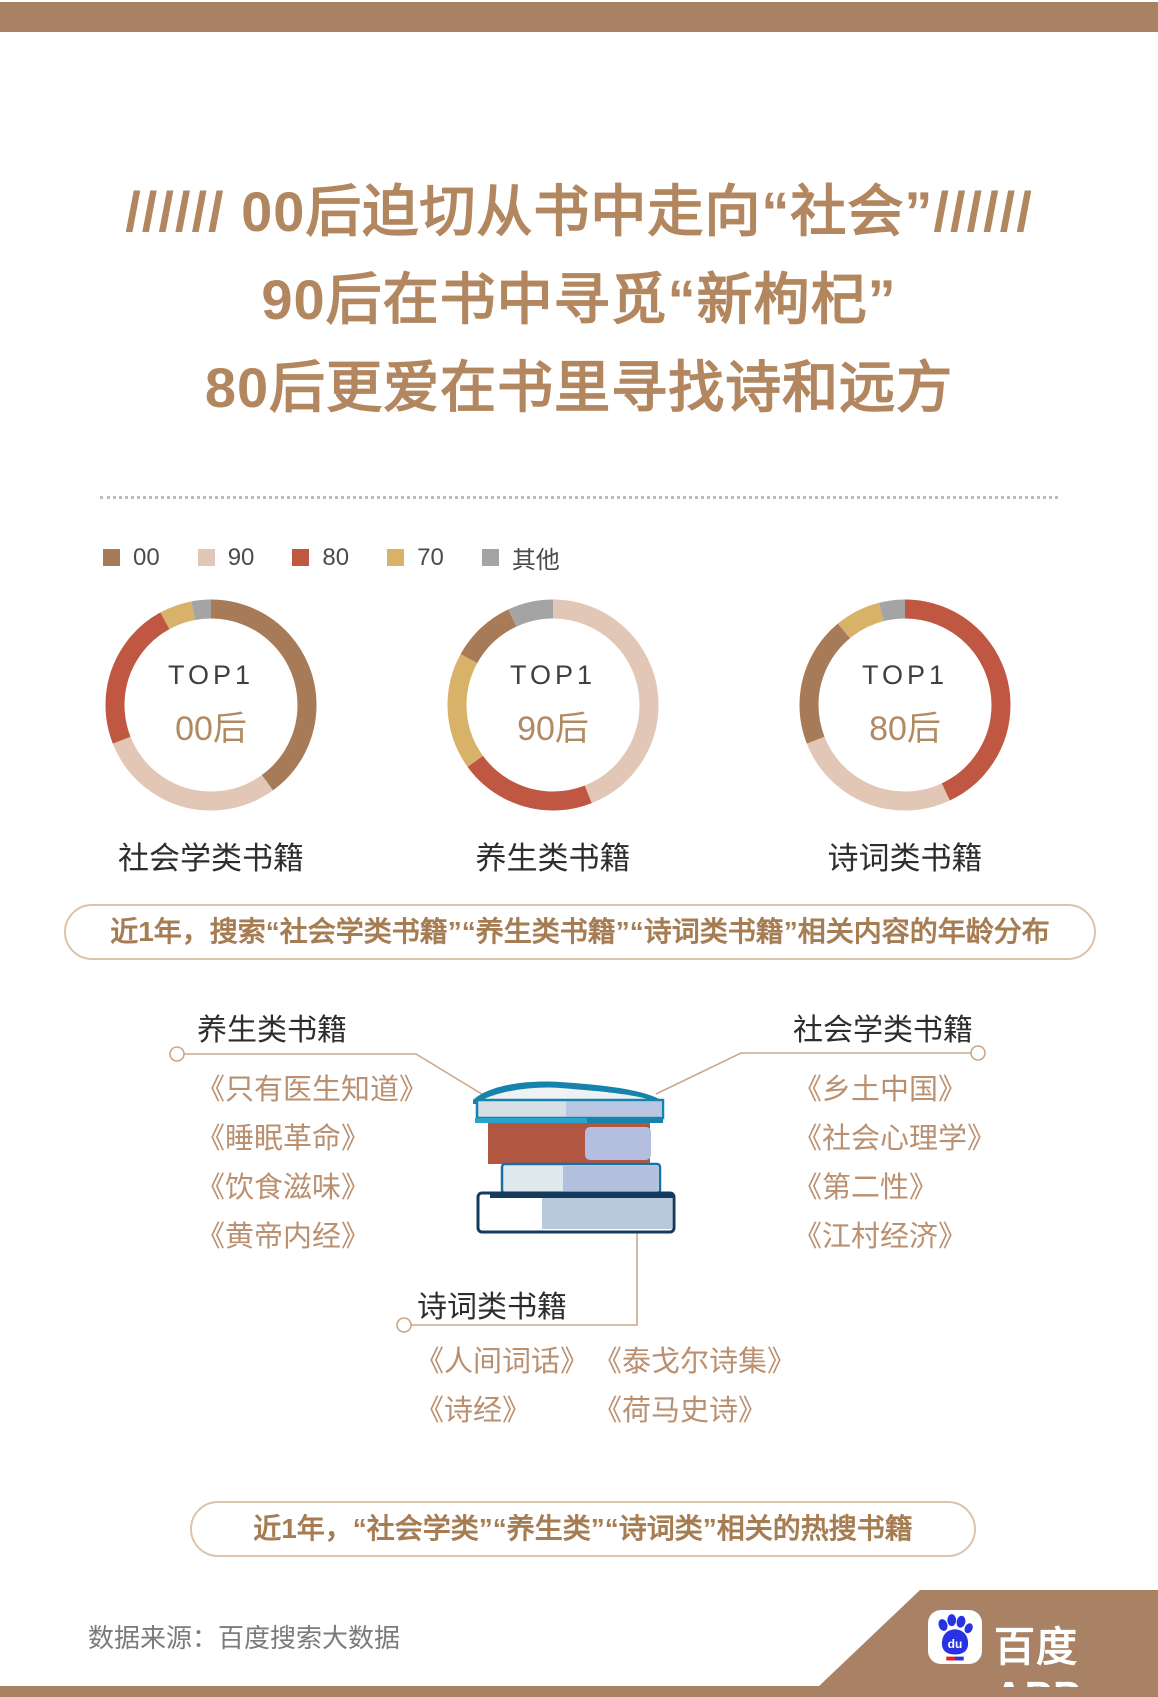 The width and height of the screenshot is (1158, 1697). Describe the element at coordinates (574, 1157) in the screenshot. I see `book-stack-illustration` at that location.